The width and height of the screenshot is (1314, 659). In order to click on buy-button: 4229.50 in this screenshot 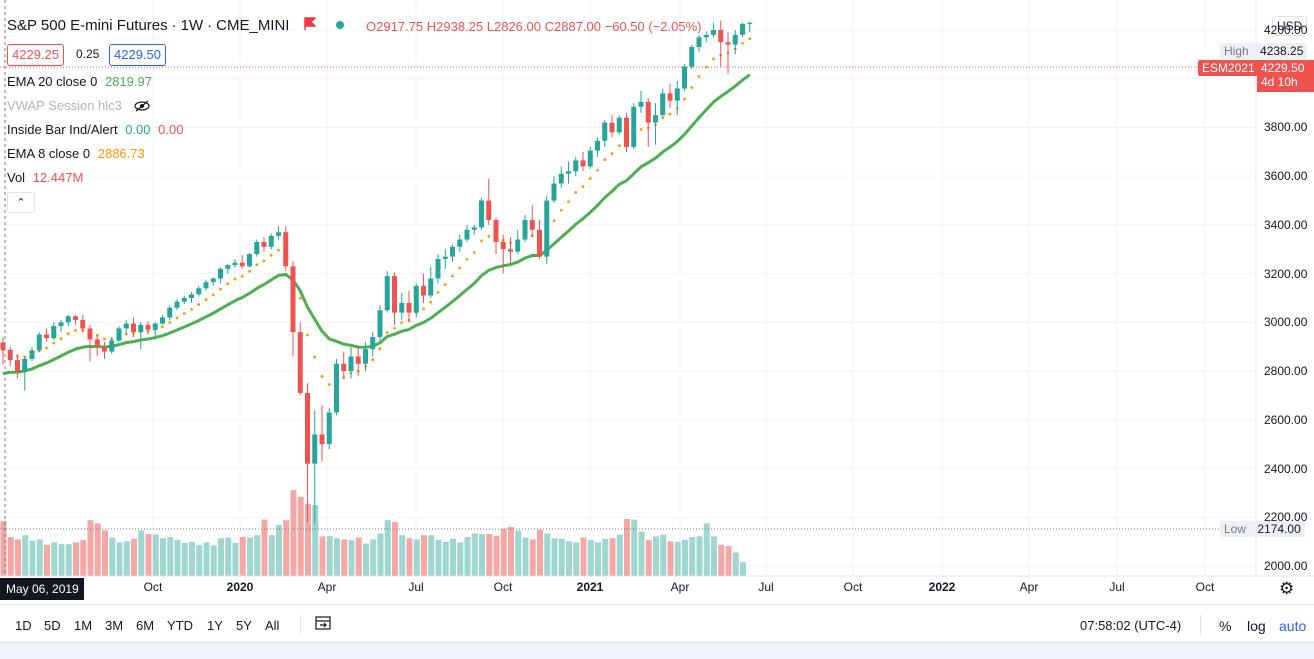, I will do `click(137, 55)`.